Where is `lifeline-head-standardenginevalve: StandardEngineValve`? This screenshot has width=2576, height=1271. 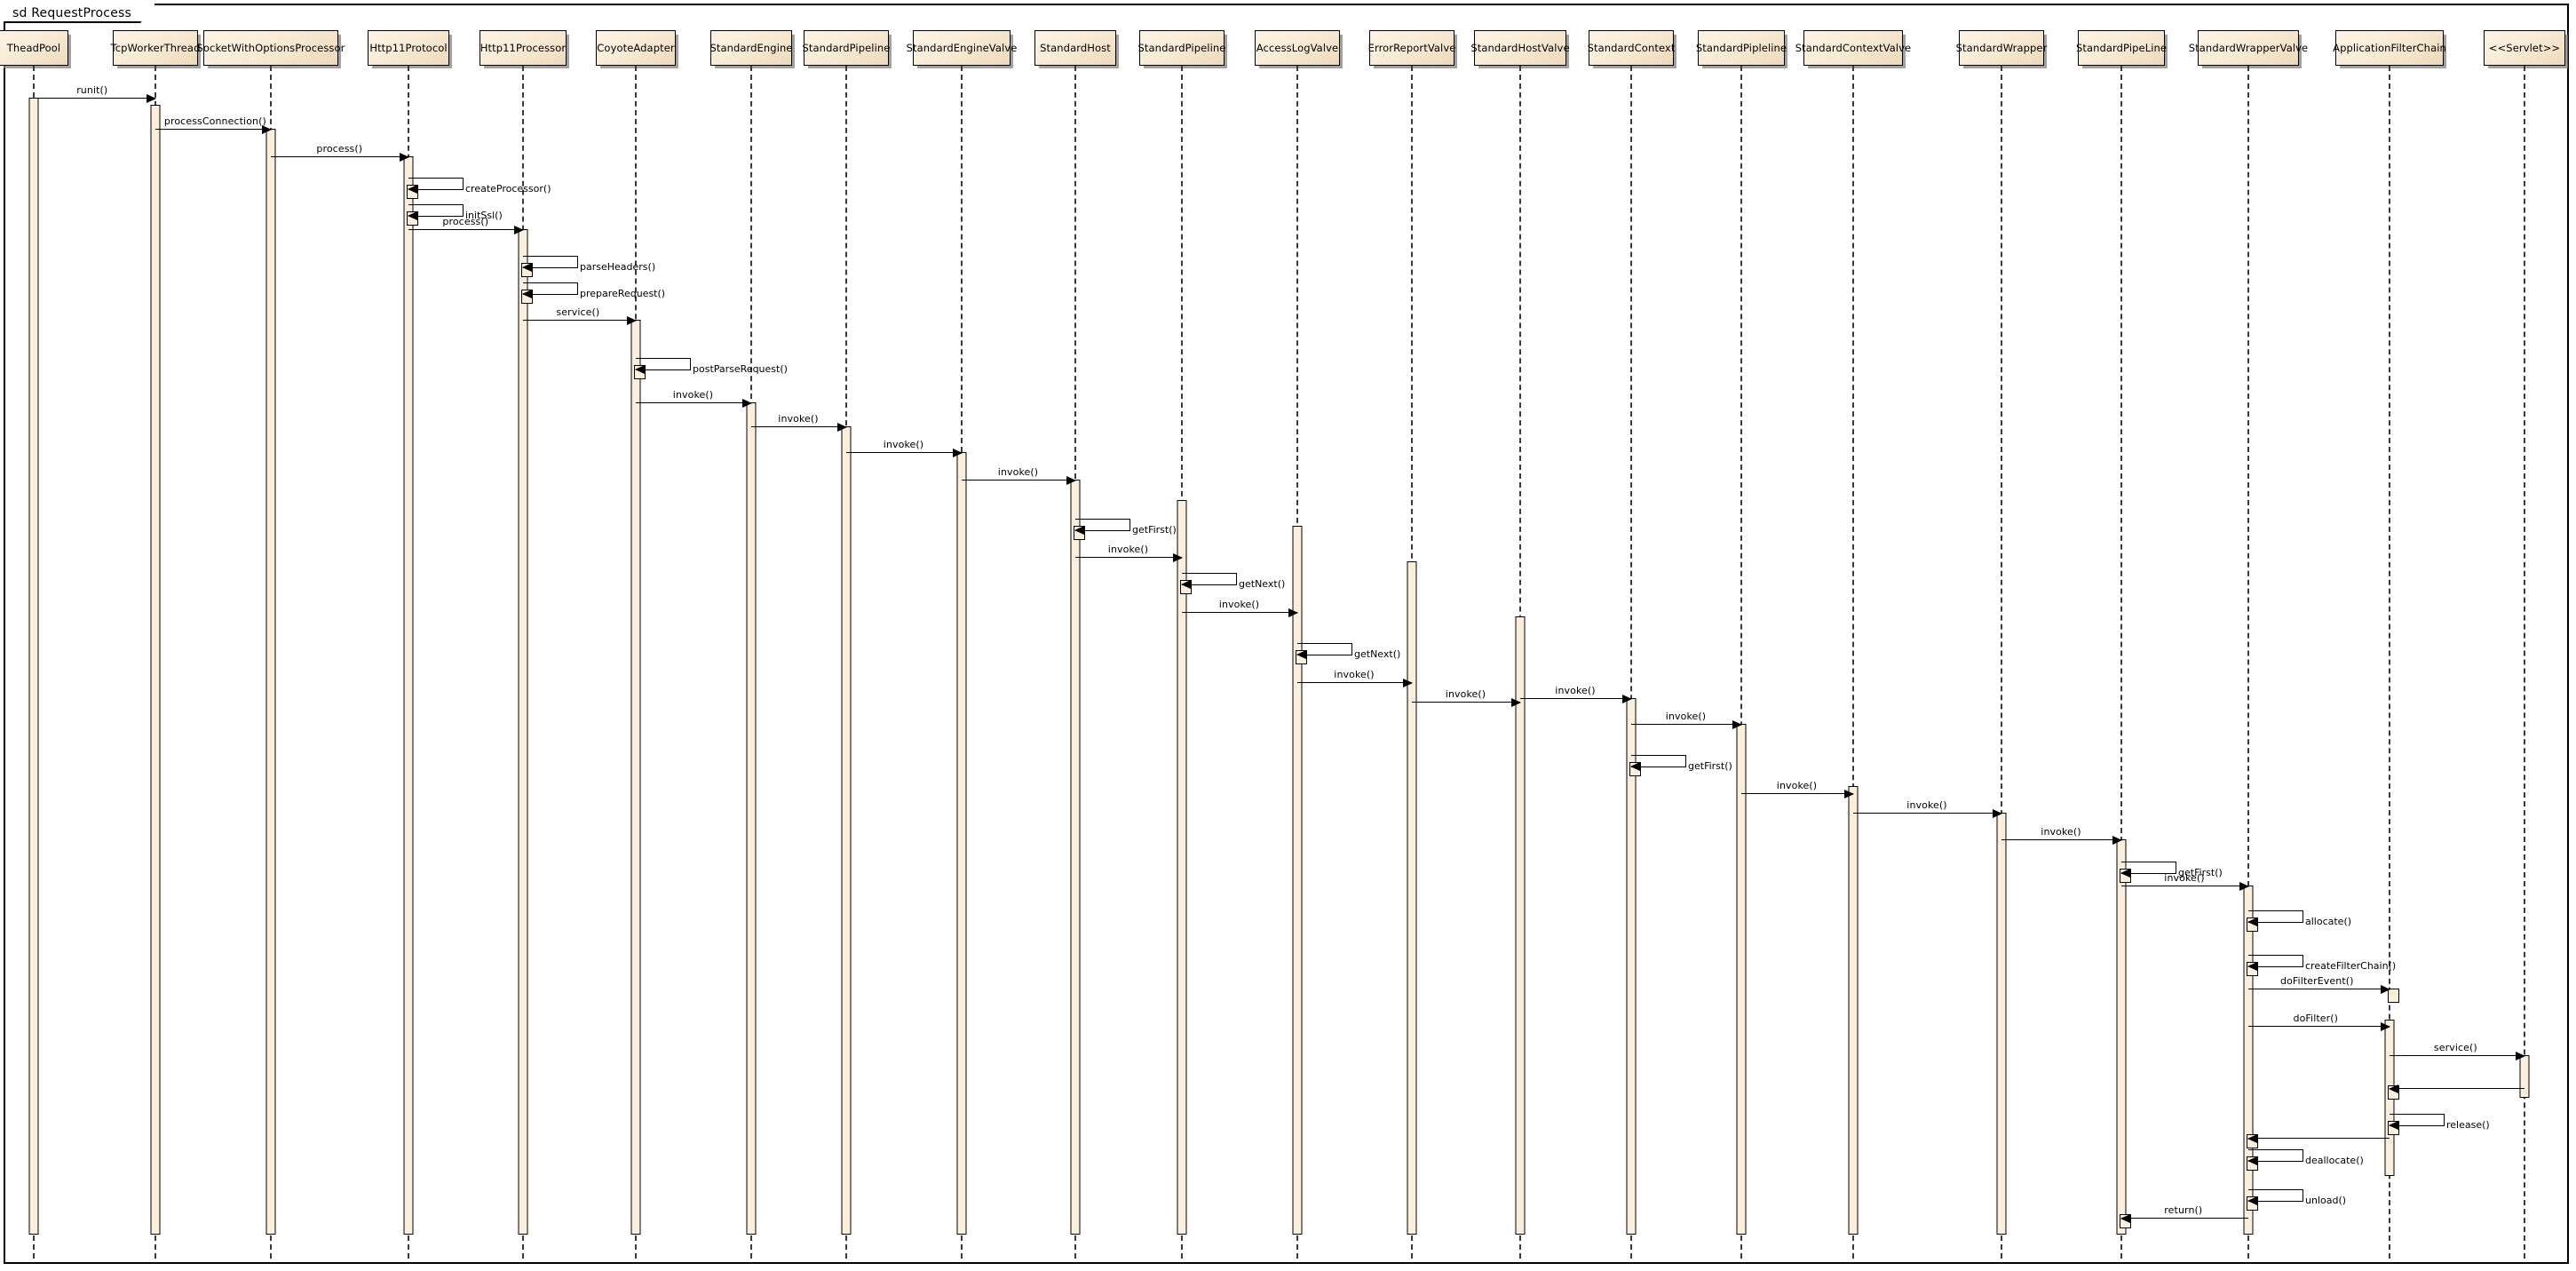
lifeline-head-standardenginevalve: StandardEngineValve is located at coordinates (962, 48).